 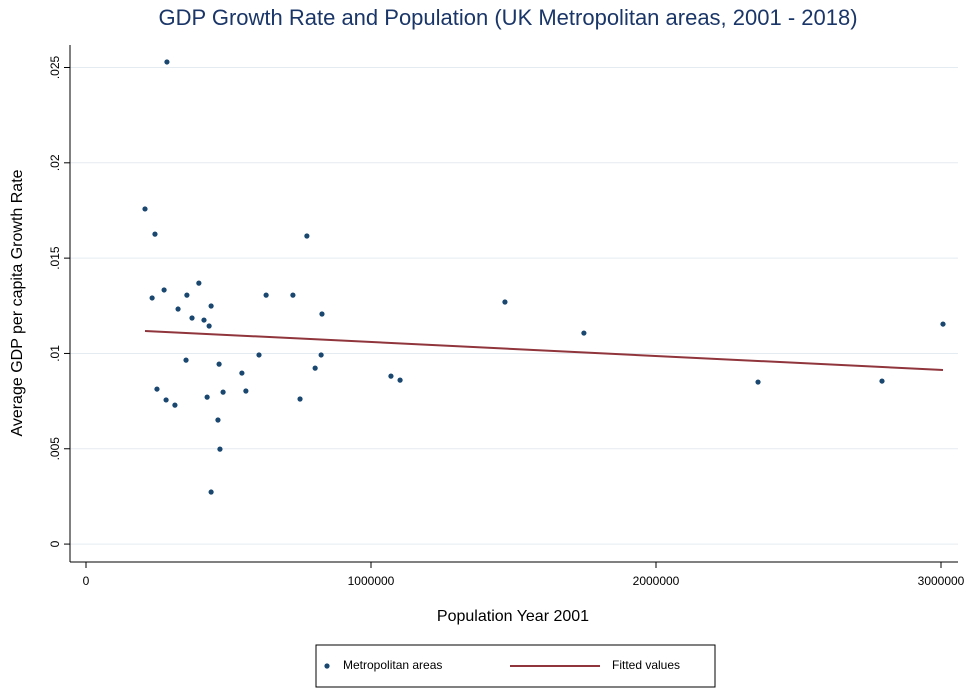 What do you see at coordinates (392, 665) in the screenshot?
I see `legend-label: Metropolitan areas` at bounding box center [392, 665].